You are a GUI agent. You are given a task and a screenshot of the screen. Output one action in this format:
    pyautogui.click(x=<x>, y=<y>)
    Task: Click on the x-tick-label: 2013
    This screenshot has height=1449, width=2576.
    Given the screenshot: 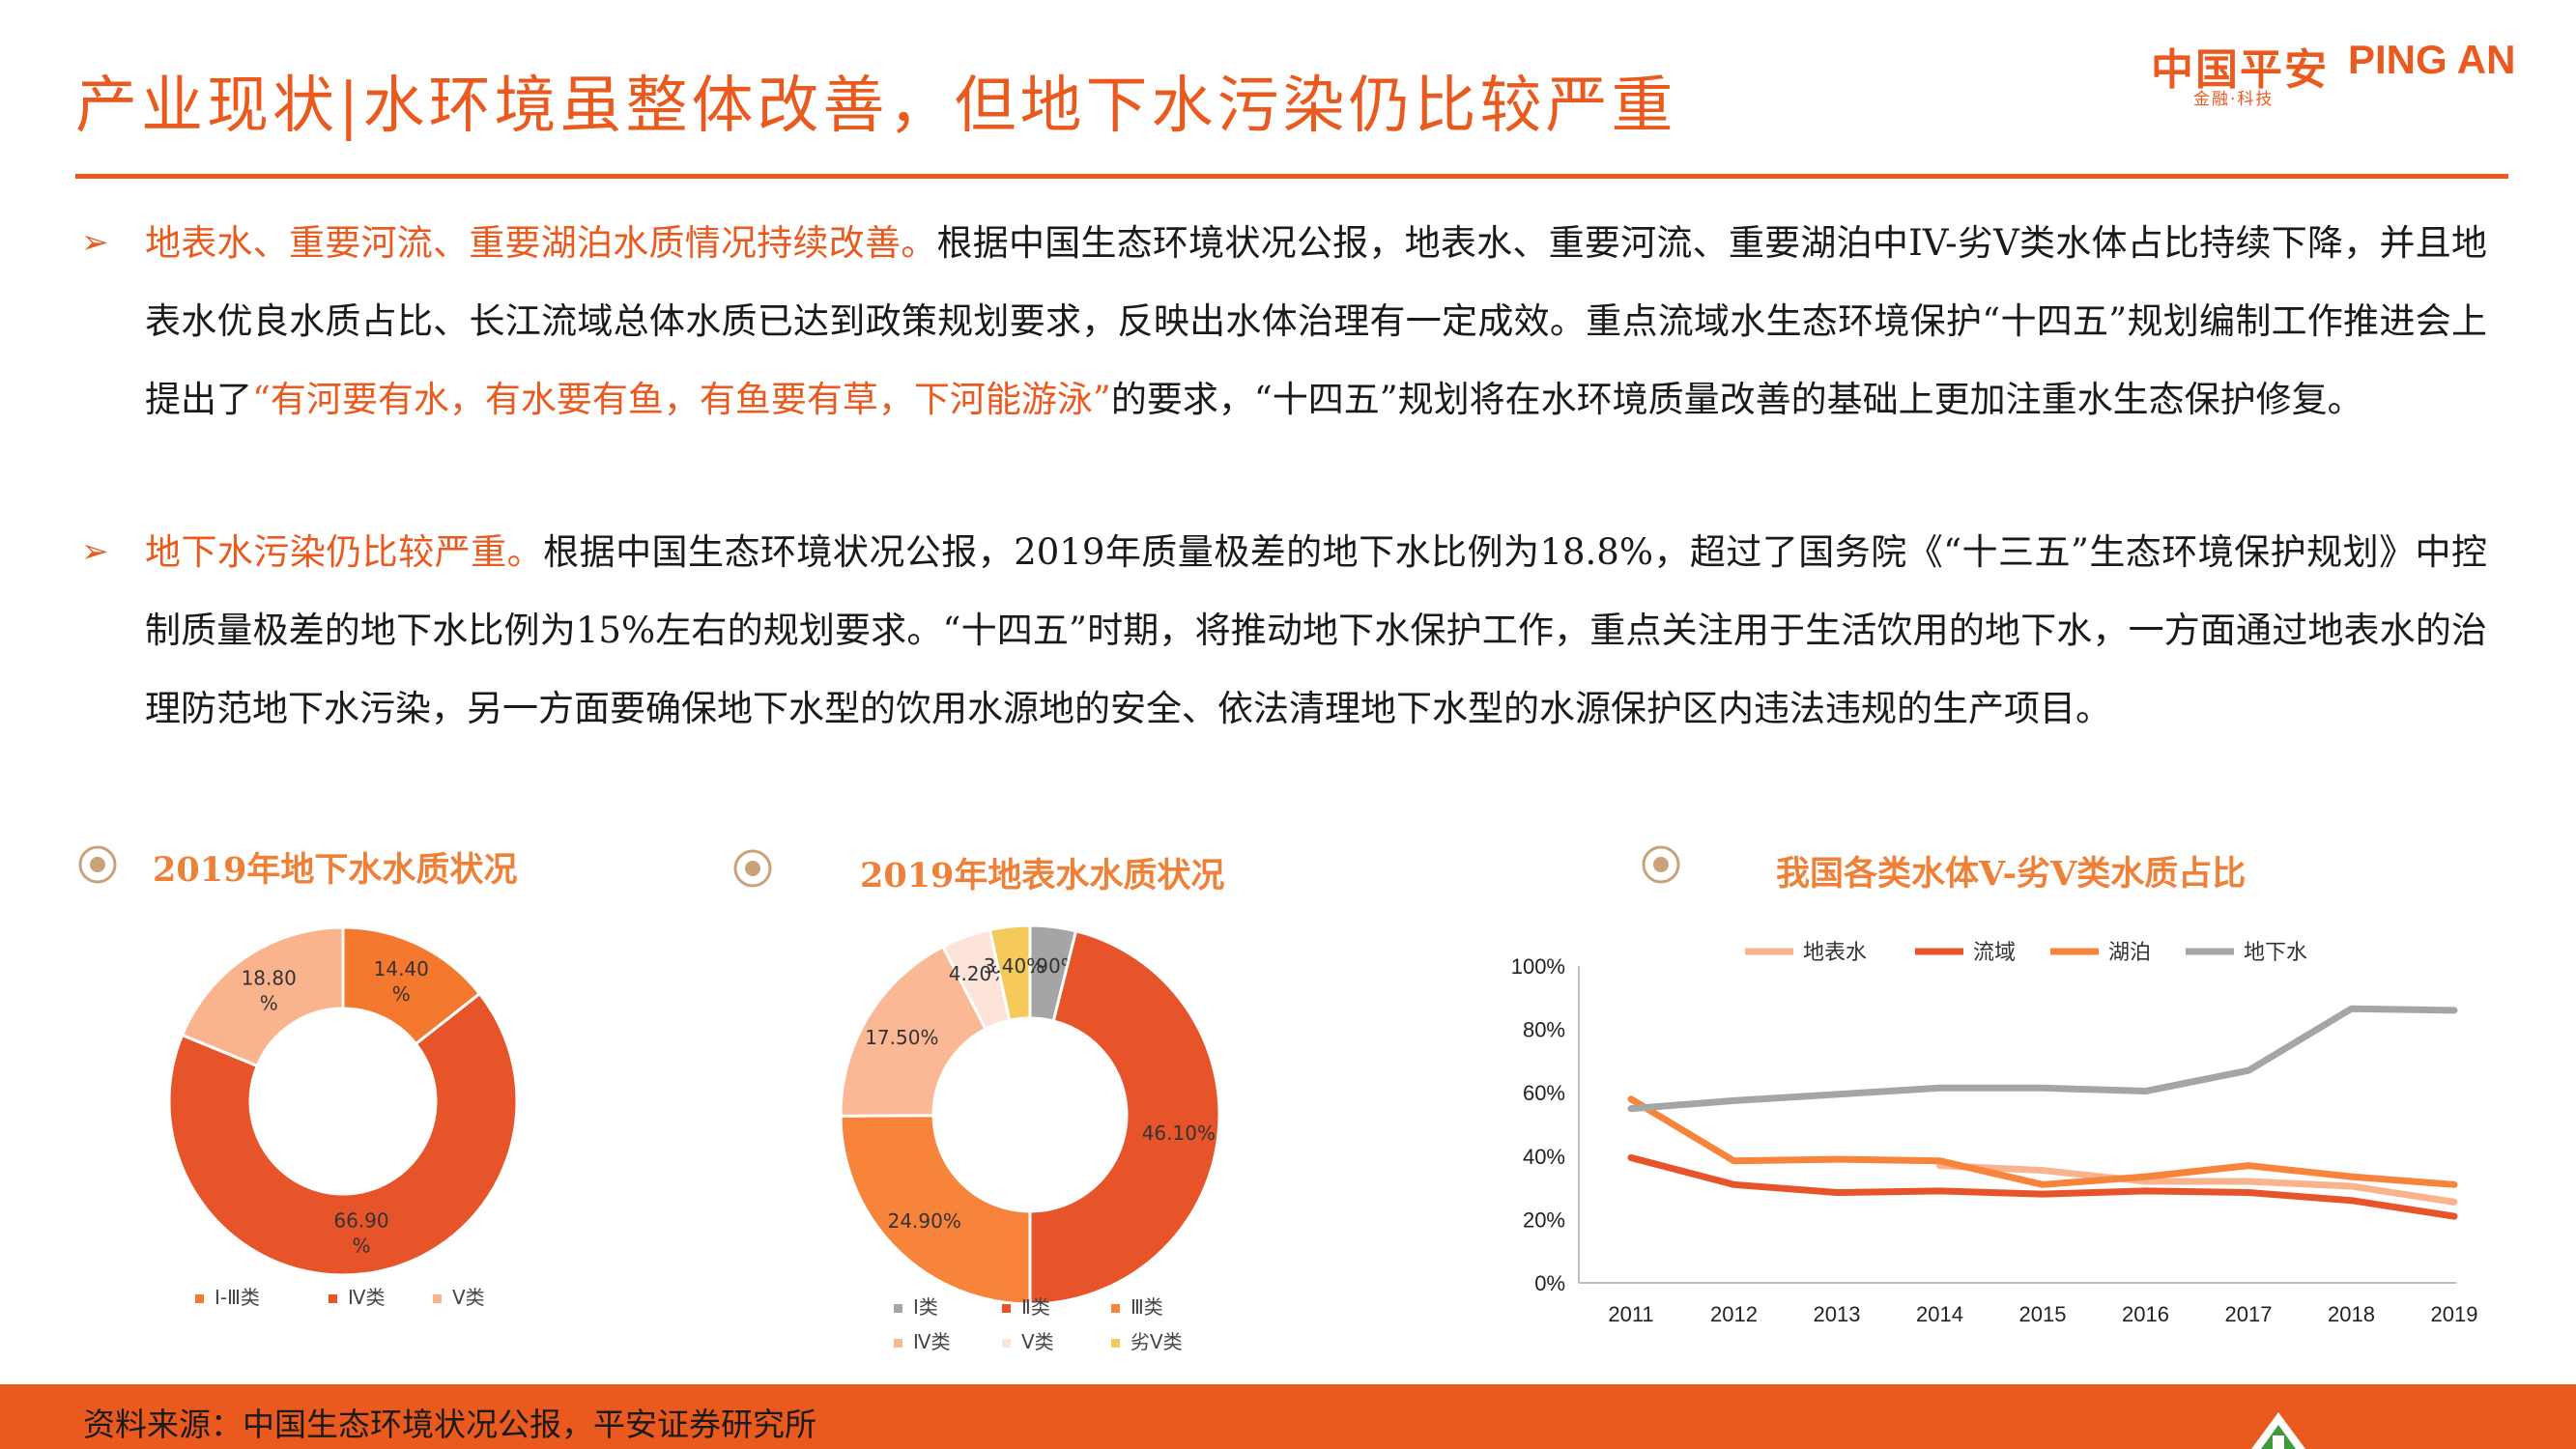 What is the action you would take?
    pyautogui.click(x=1838, y=1314)
    